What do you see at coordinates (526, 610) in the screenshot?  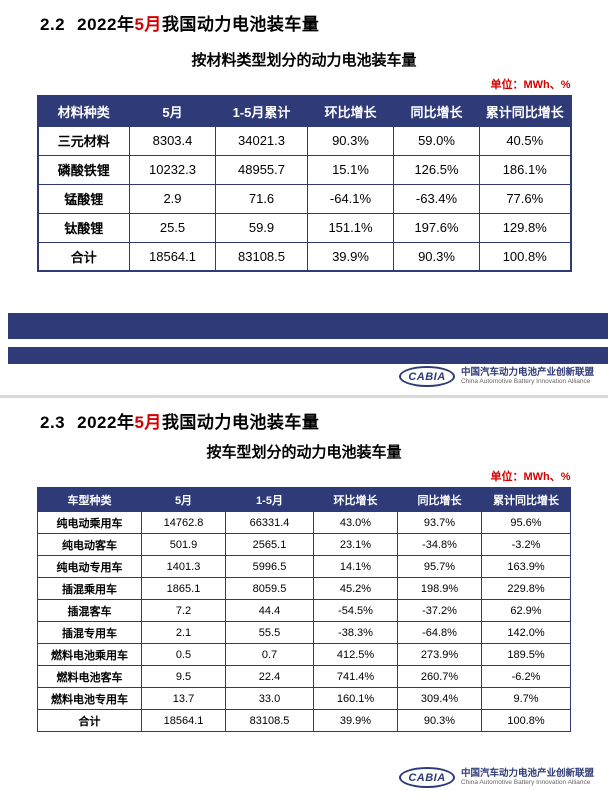 I see `cell-value: 62.9%` at bounding box center [526, 610].